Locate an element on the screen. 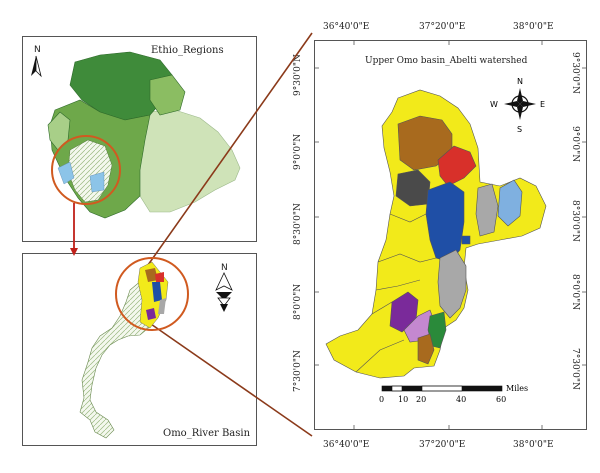  bottom-lon-label-1: 36°40'0"E is located at coordinates (346, 445).